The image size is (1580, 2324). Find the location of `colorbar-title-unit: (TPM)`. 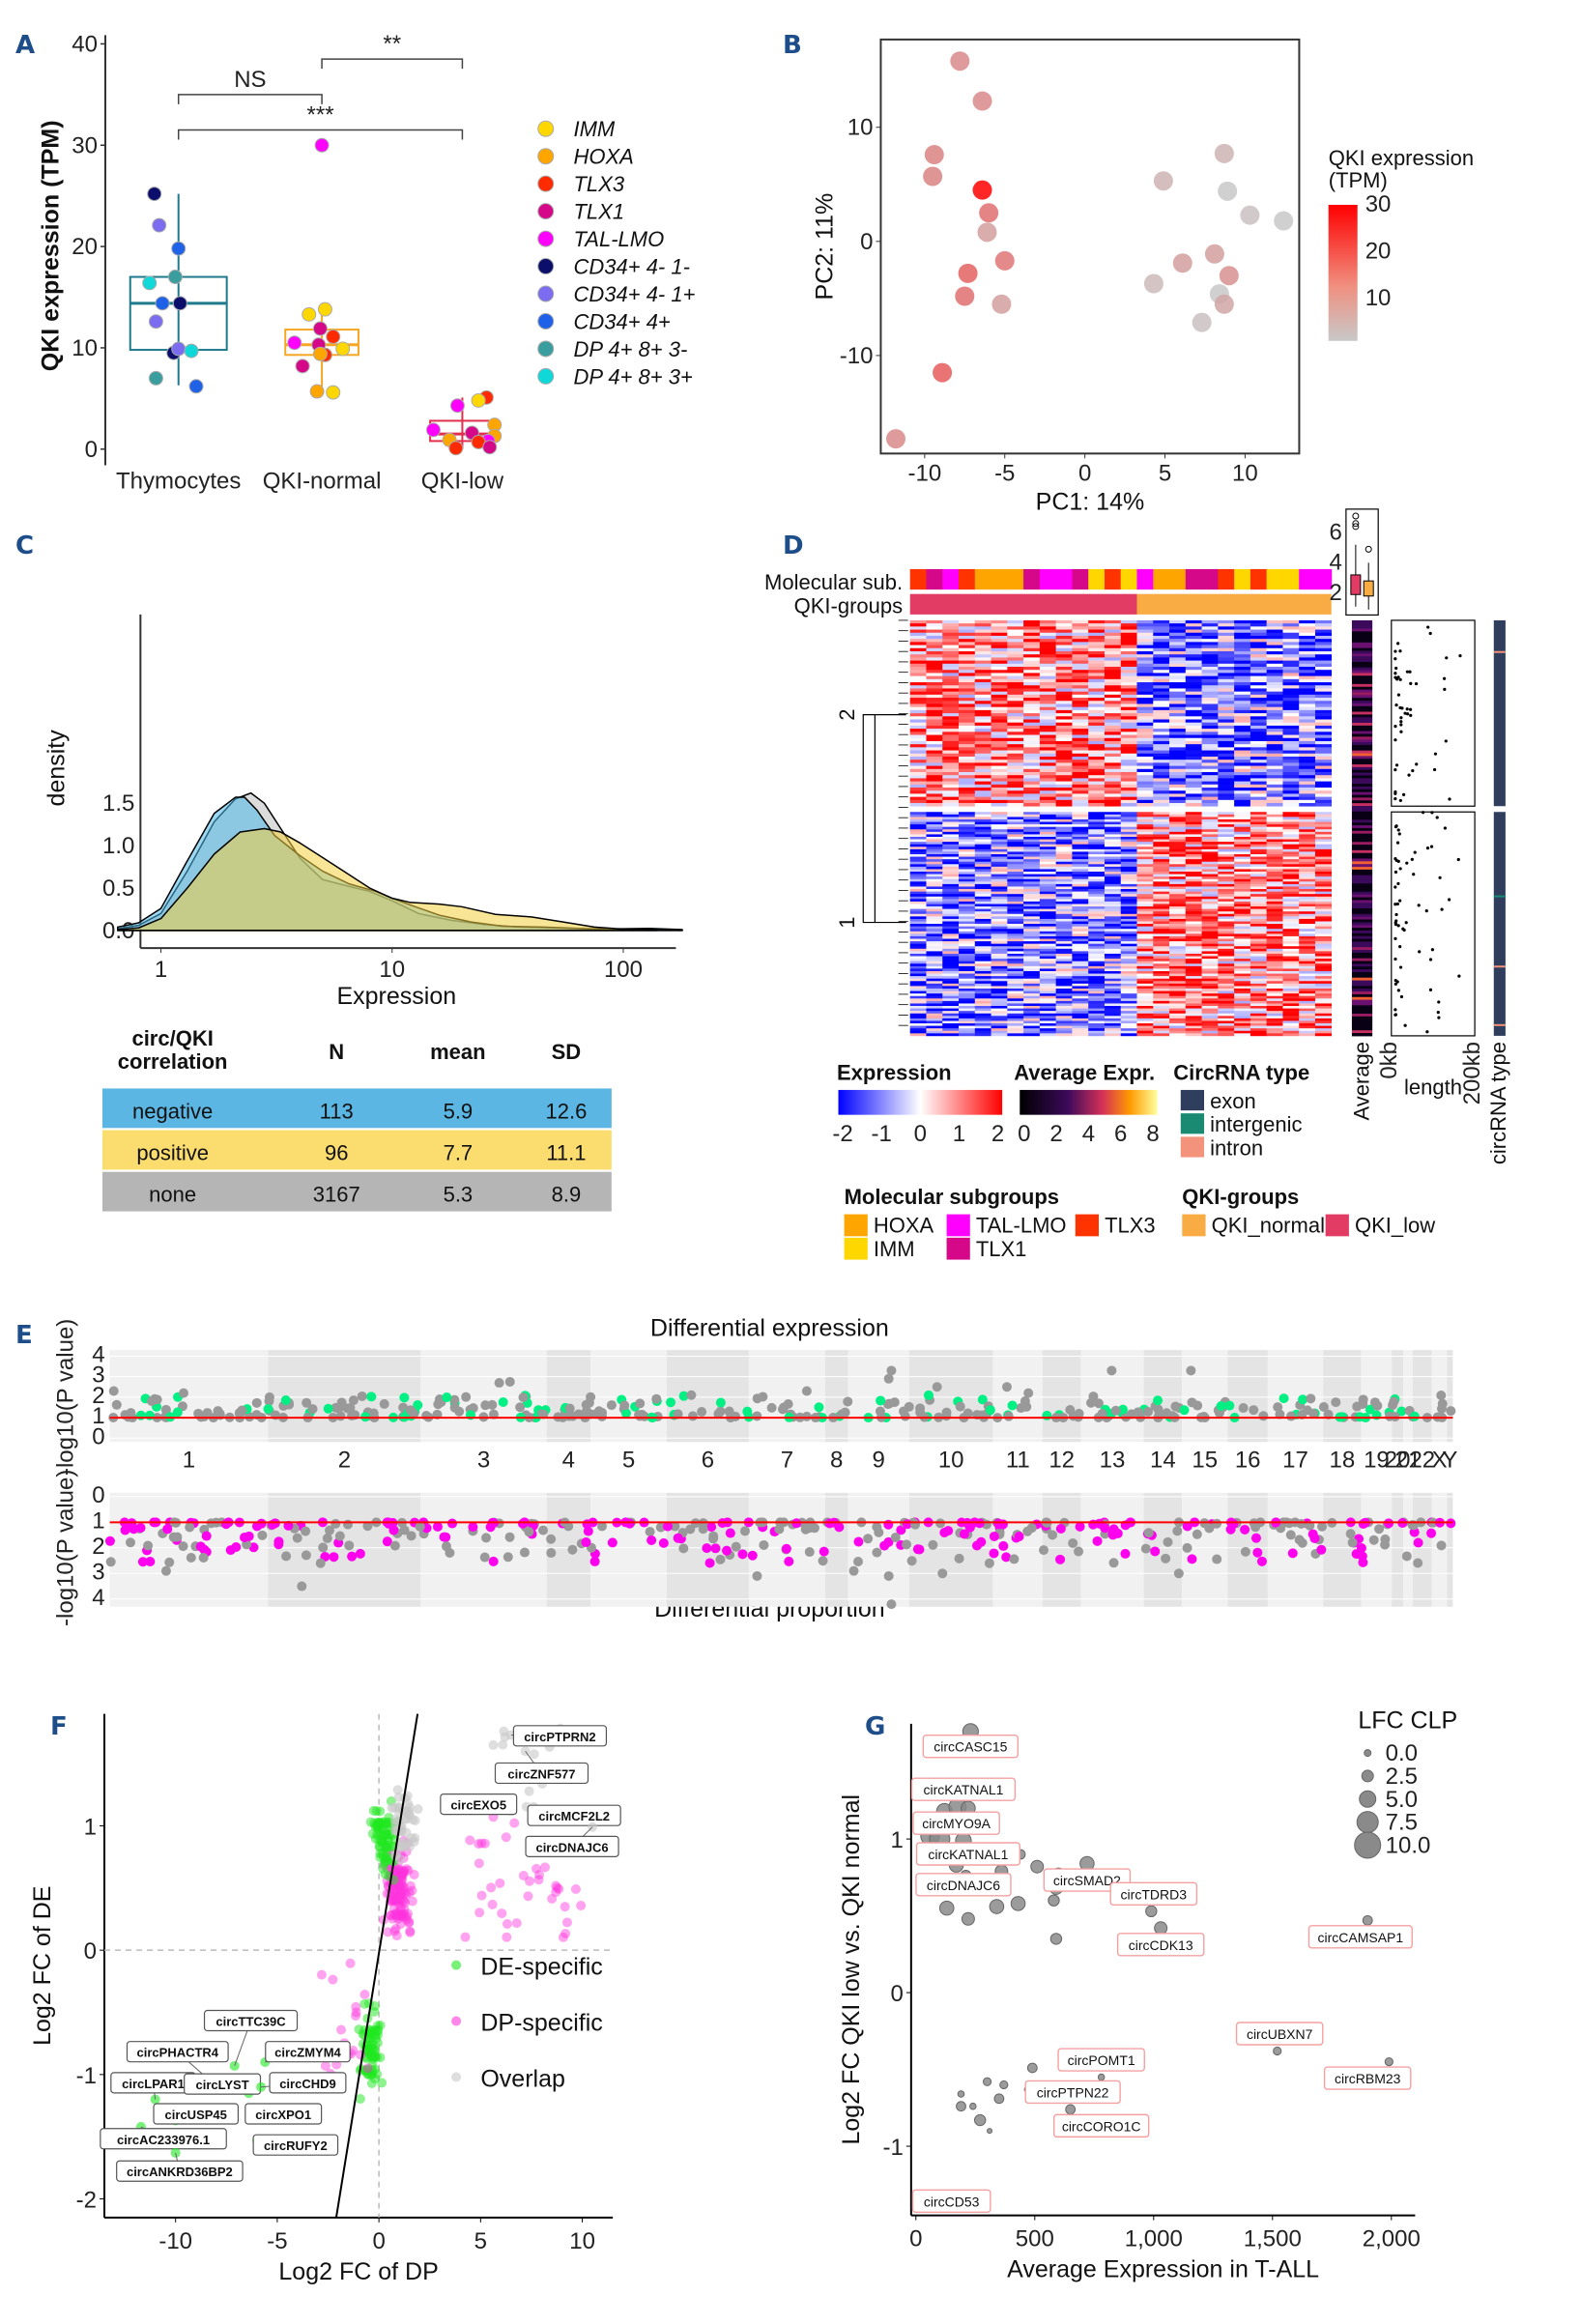

colorbar-title-unit: (TPM) is located at coordinates (1358, 180).